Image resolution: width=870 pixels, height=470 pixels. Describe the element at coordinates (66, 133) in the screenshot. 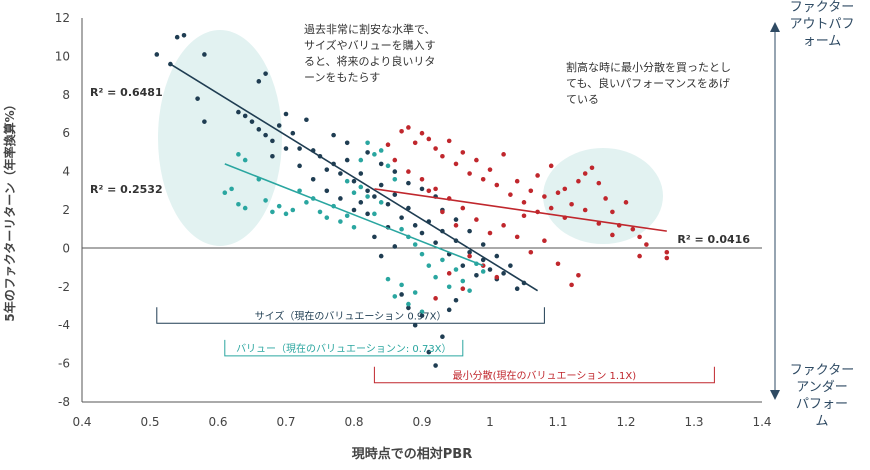

I see `y-tick-label: 6` at that location.